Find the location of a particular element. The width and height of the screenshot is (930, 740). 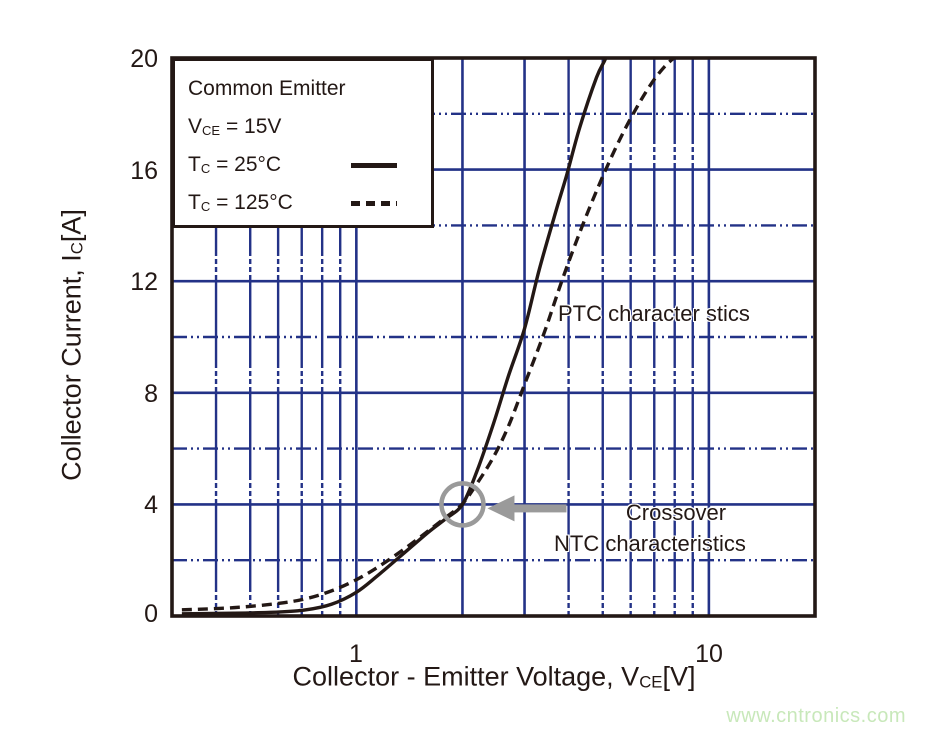

legend-t25-value: = 25°C is located at coordinates (246, 164).